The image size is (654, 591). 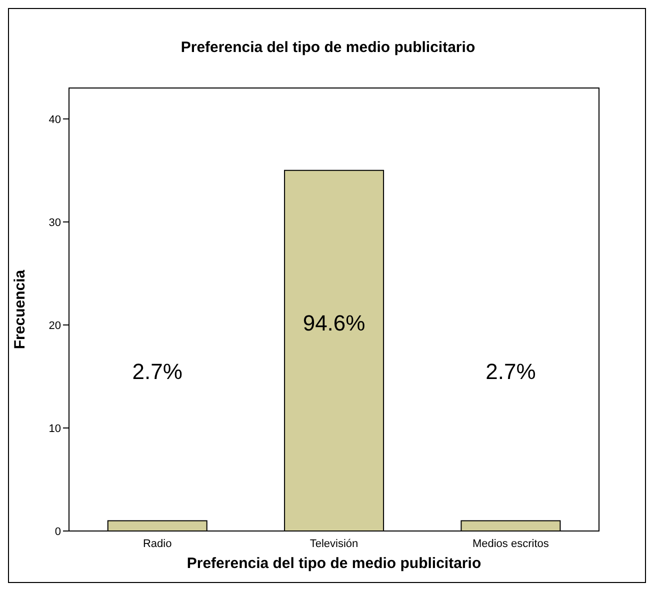 I want to click on annotation: 94.6%, so click(x=334, y=323).